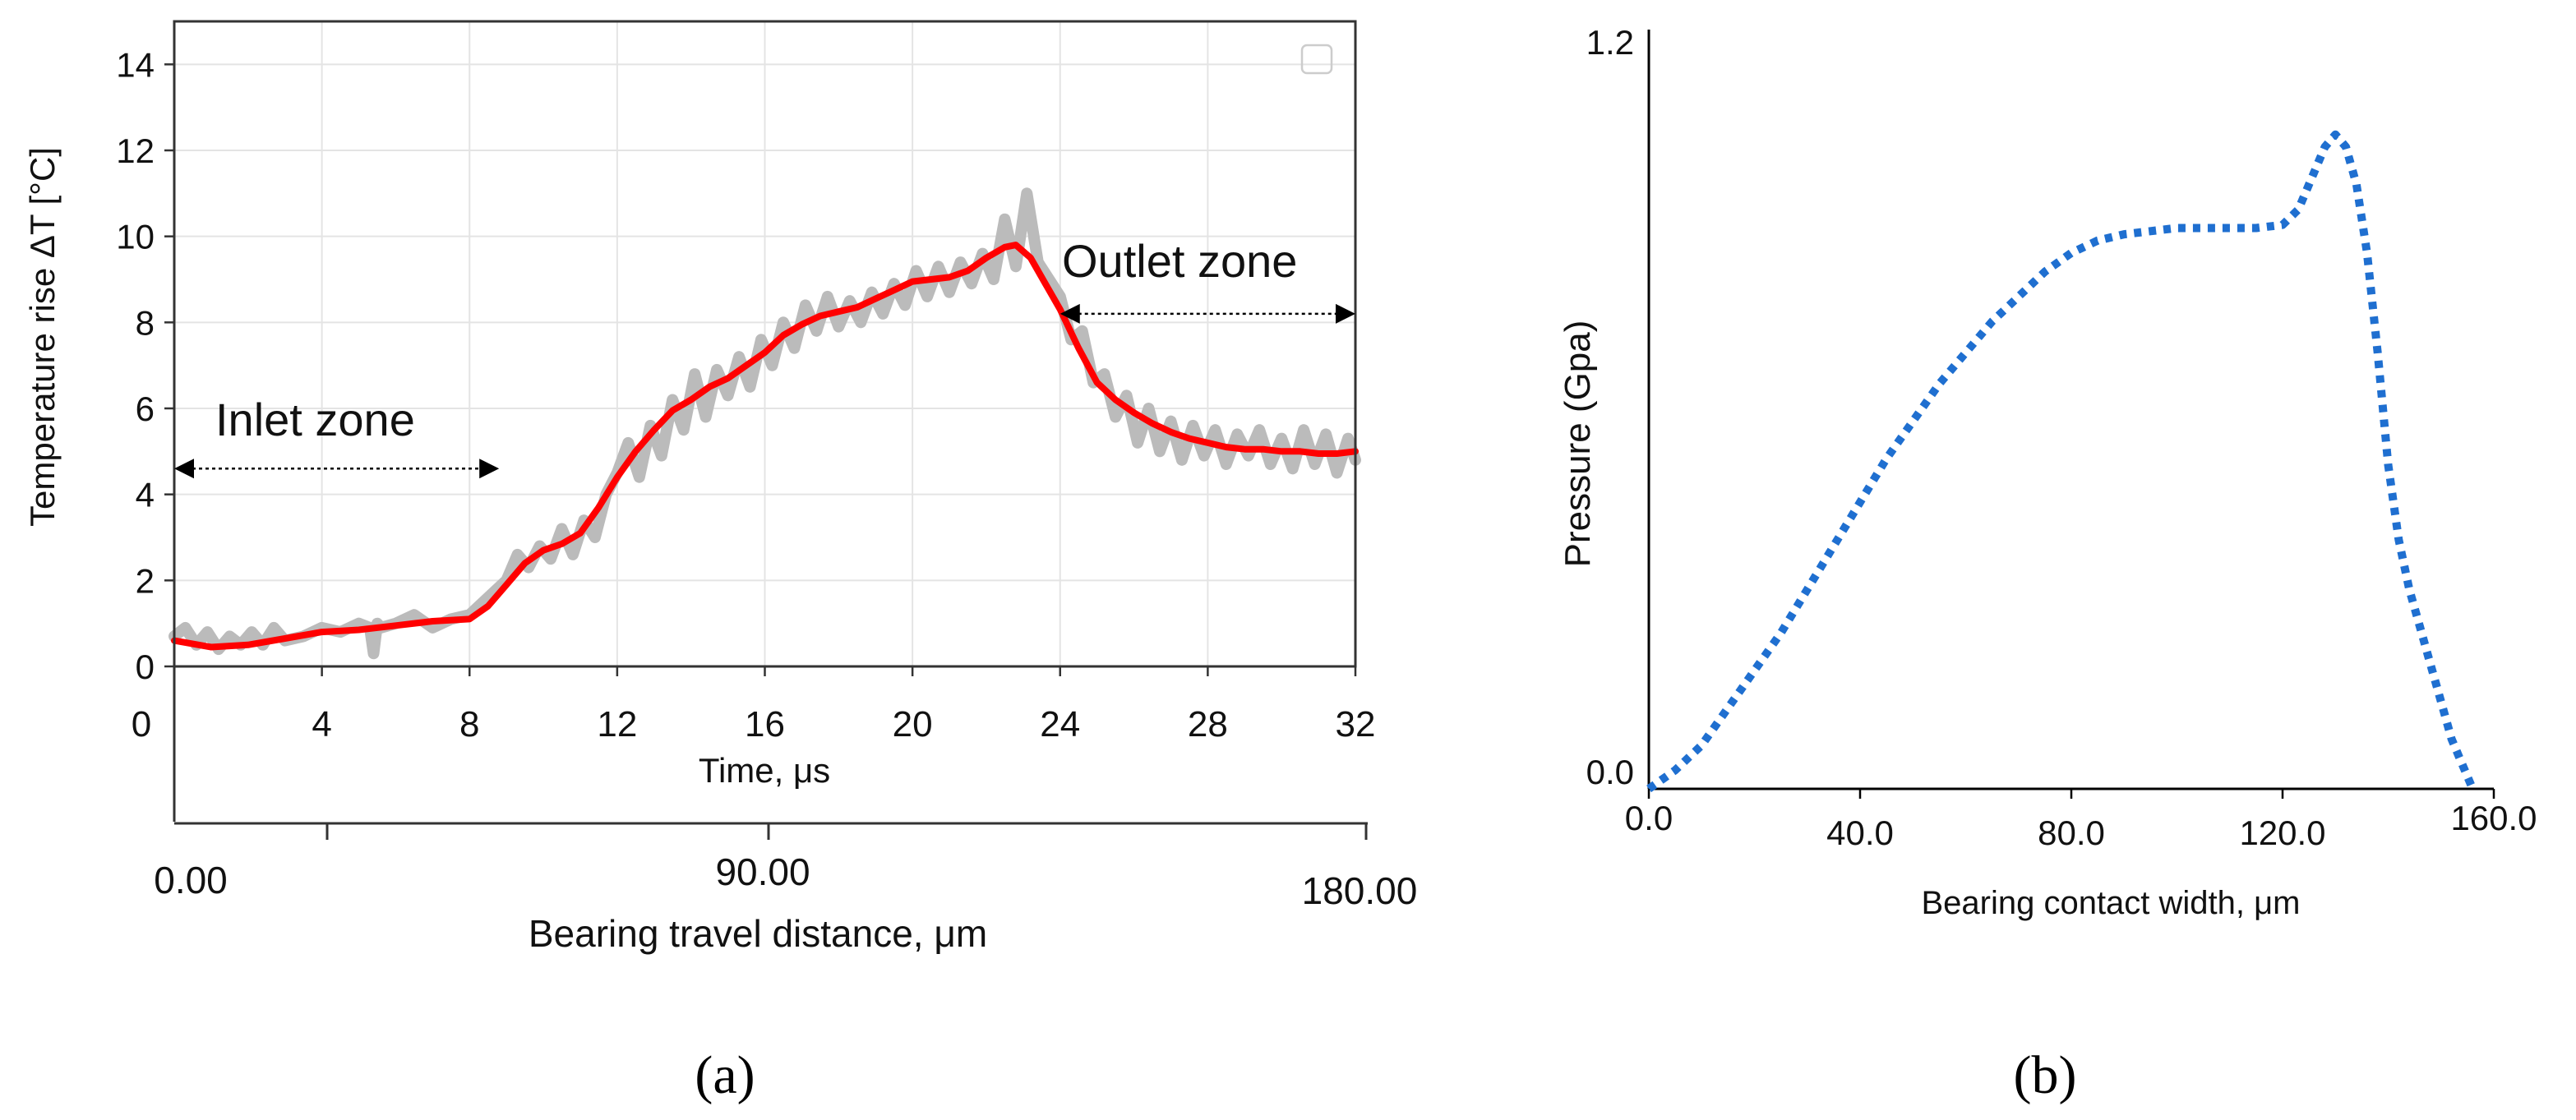  What do you see at coordinates (1610, 407) in the screenshot?
I see `panel-b-y-ticks: 0.0 1.2` at bounding box center [1610, 407].